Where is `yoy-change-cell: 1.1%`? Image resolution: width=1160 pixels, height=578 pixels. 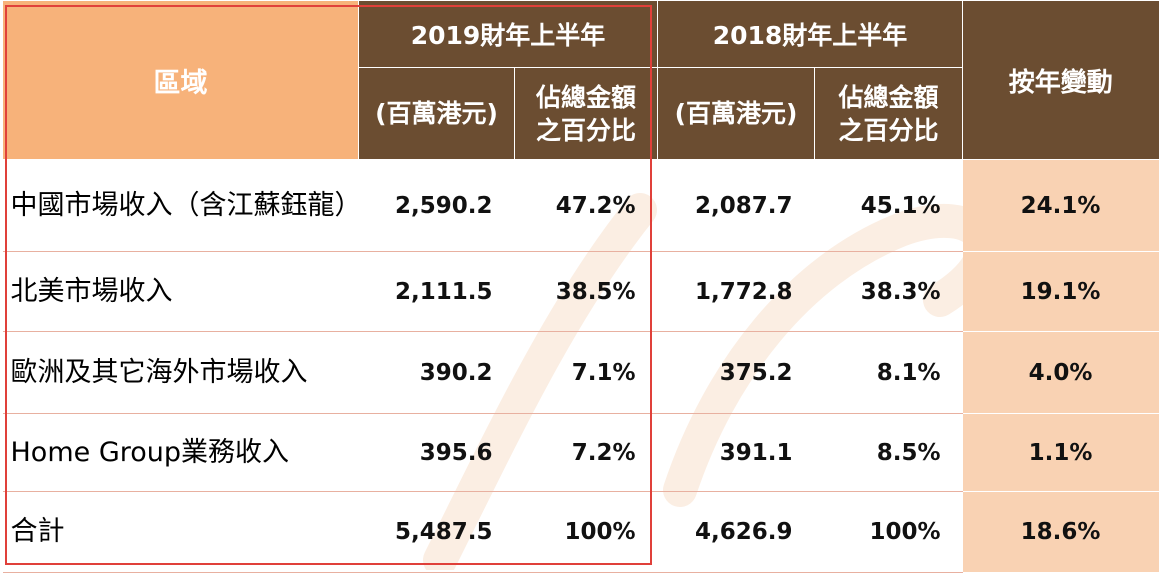 yoy-change-cell: 1.1% is located at coordinates (1060, 452).